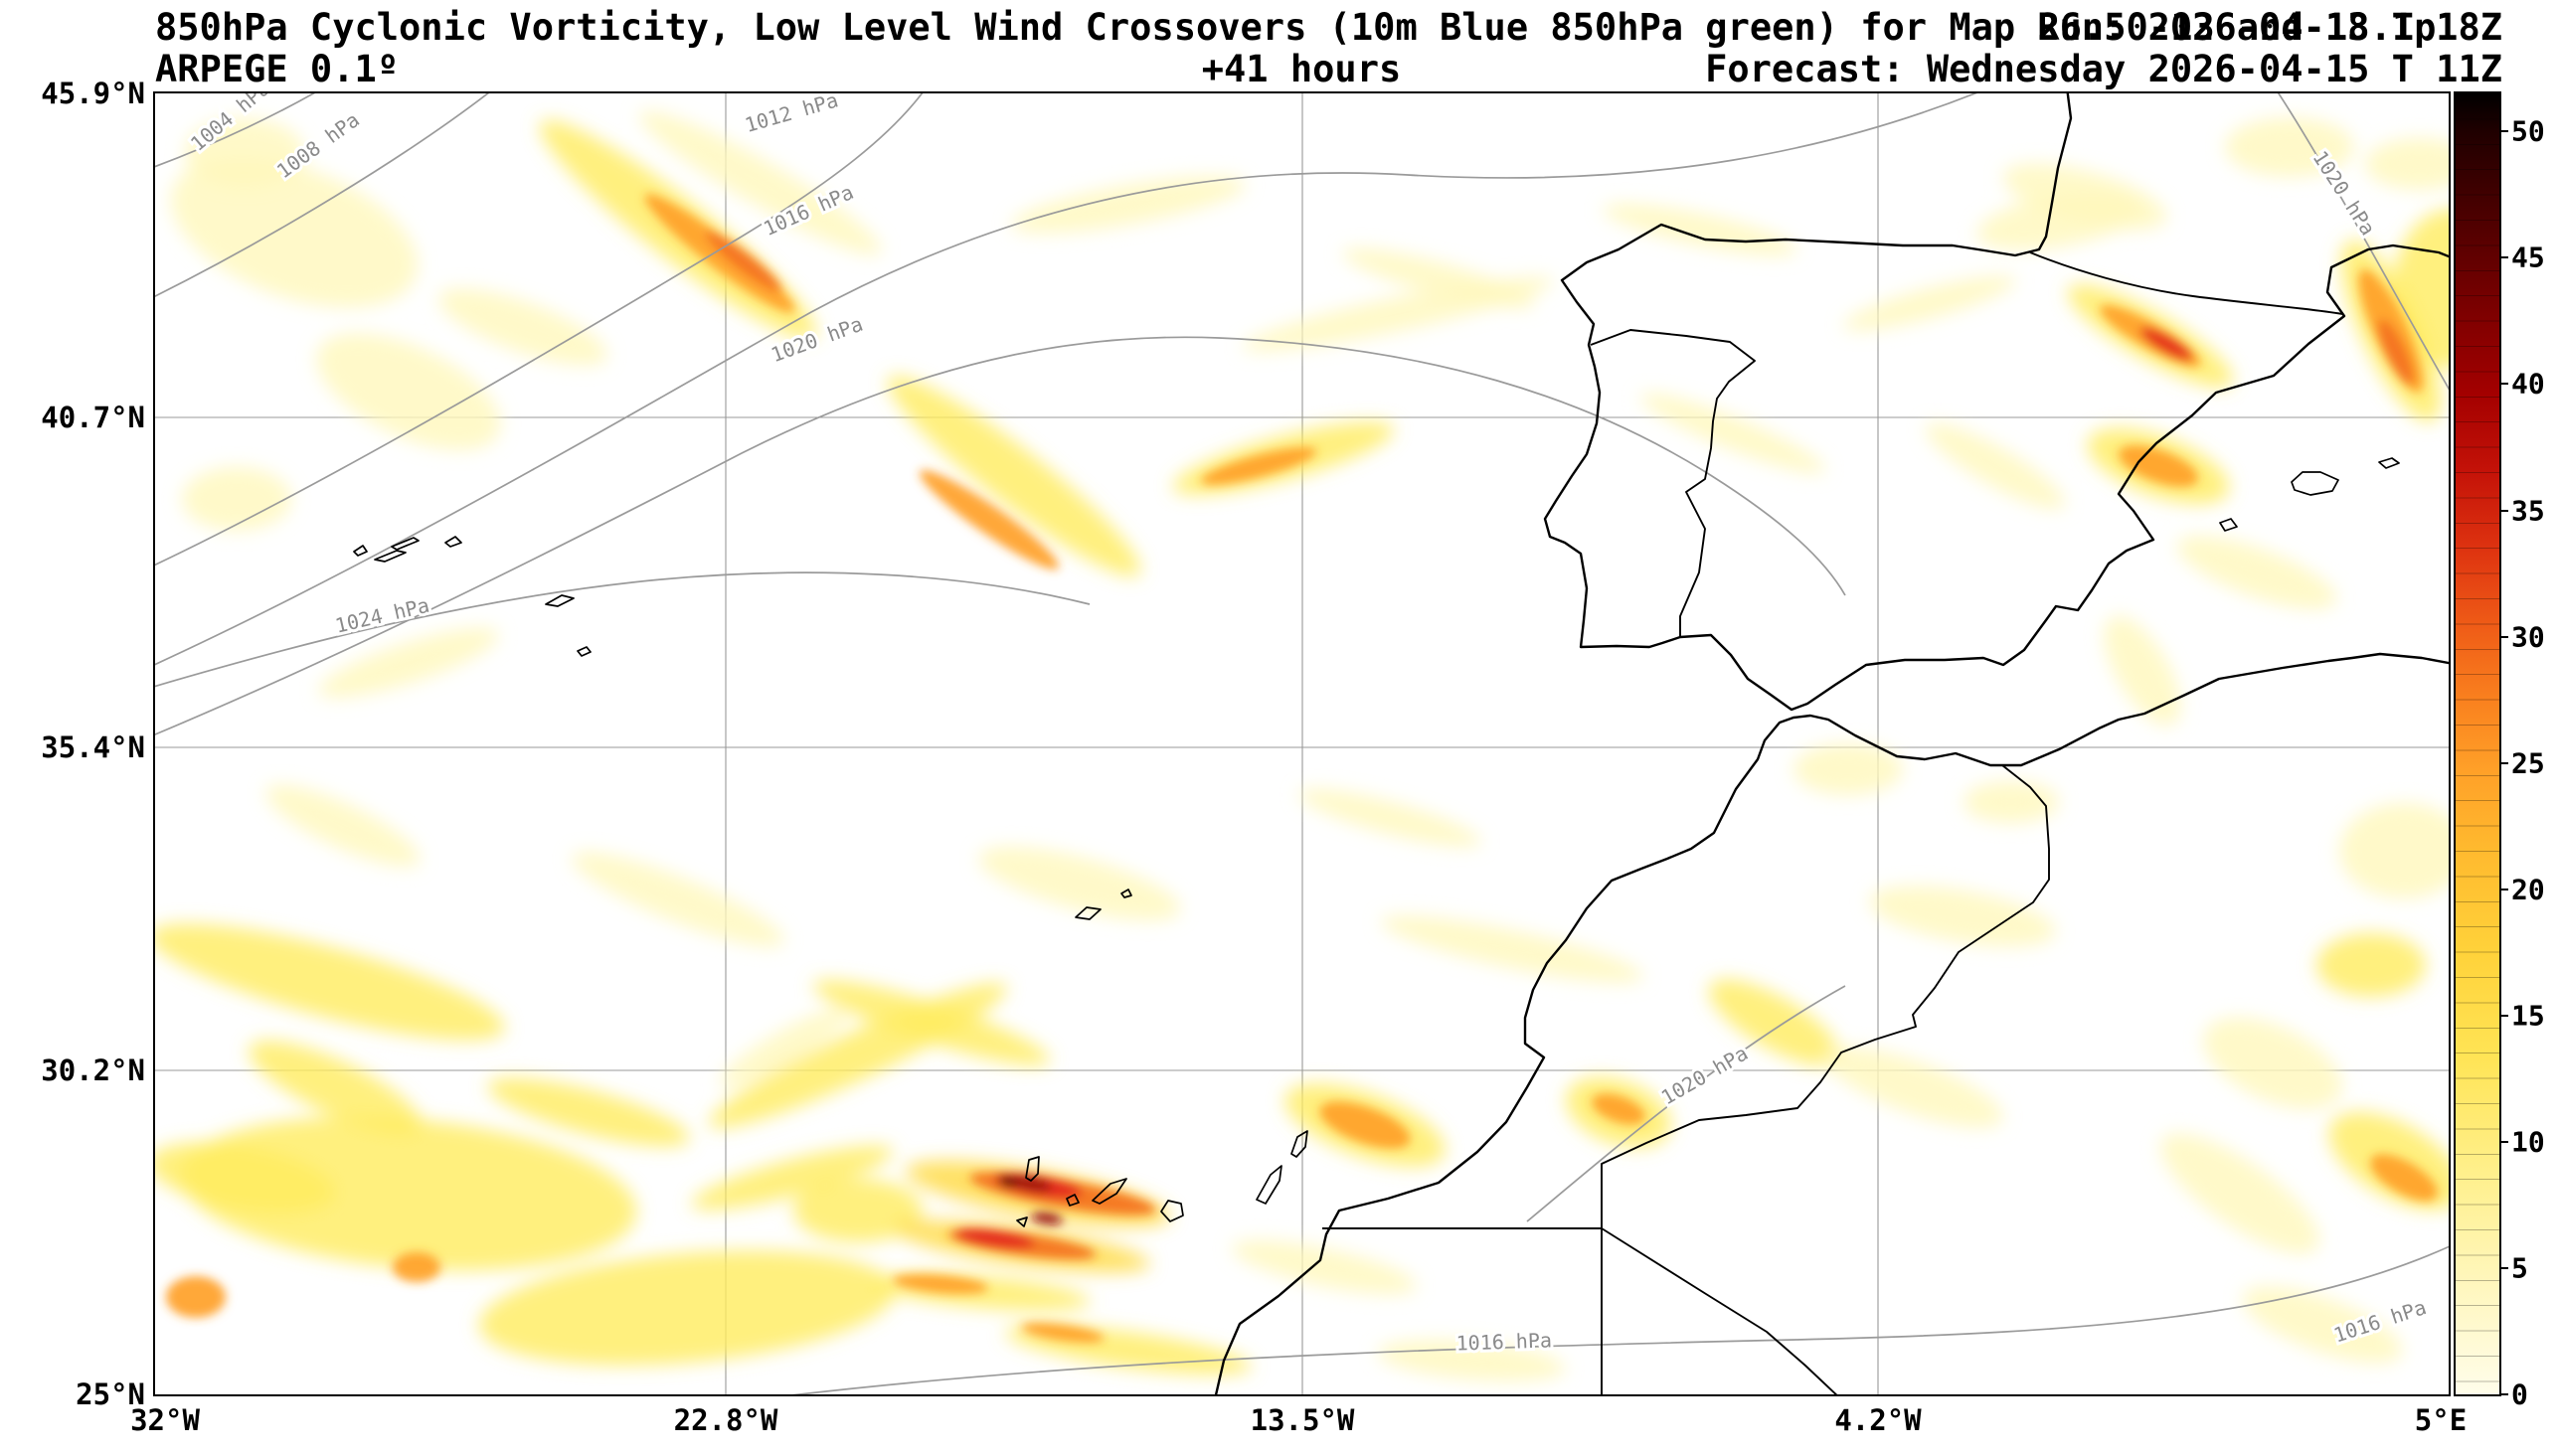 This screenshot has width=2560, height=1456. Describe the element at coordinates (1503, 1341) in the screenshot. I see `isobar-label: 1016 hPa` at that location.